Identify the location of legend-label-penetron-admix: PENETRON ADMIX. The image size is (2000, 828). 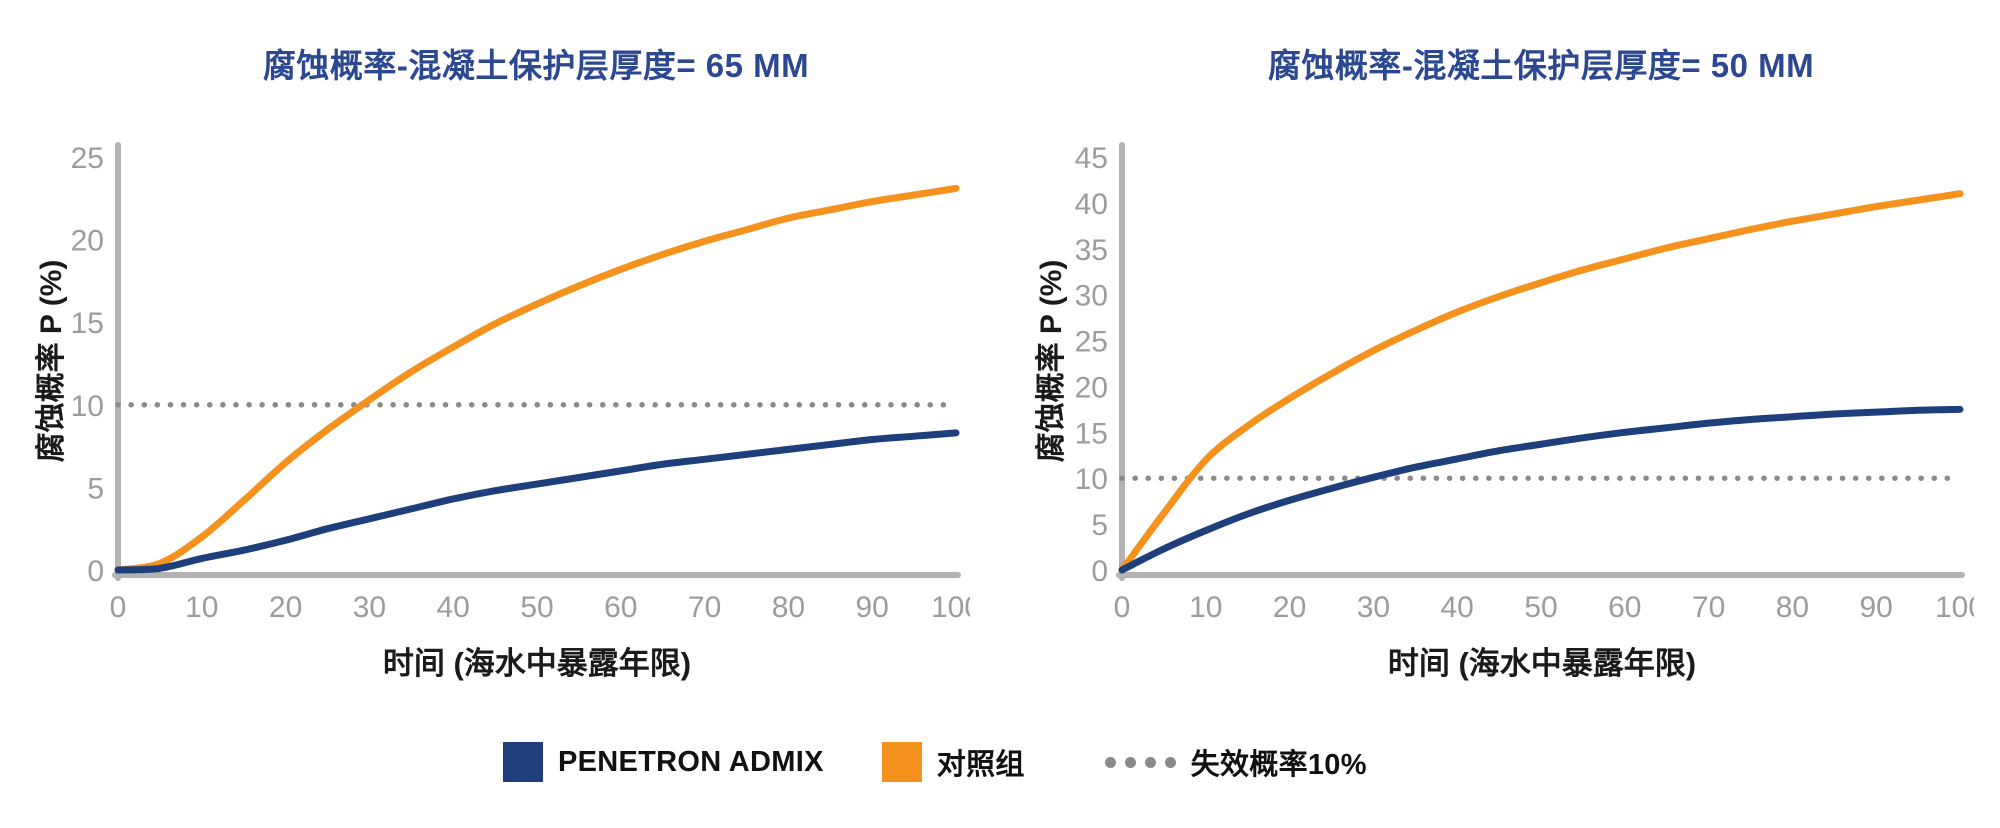
(691, 761).